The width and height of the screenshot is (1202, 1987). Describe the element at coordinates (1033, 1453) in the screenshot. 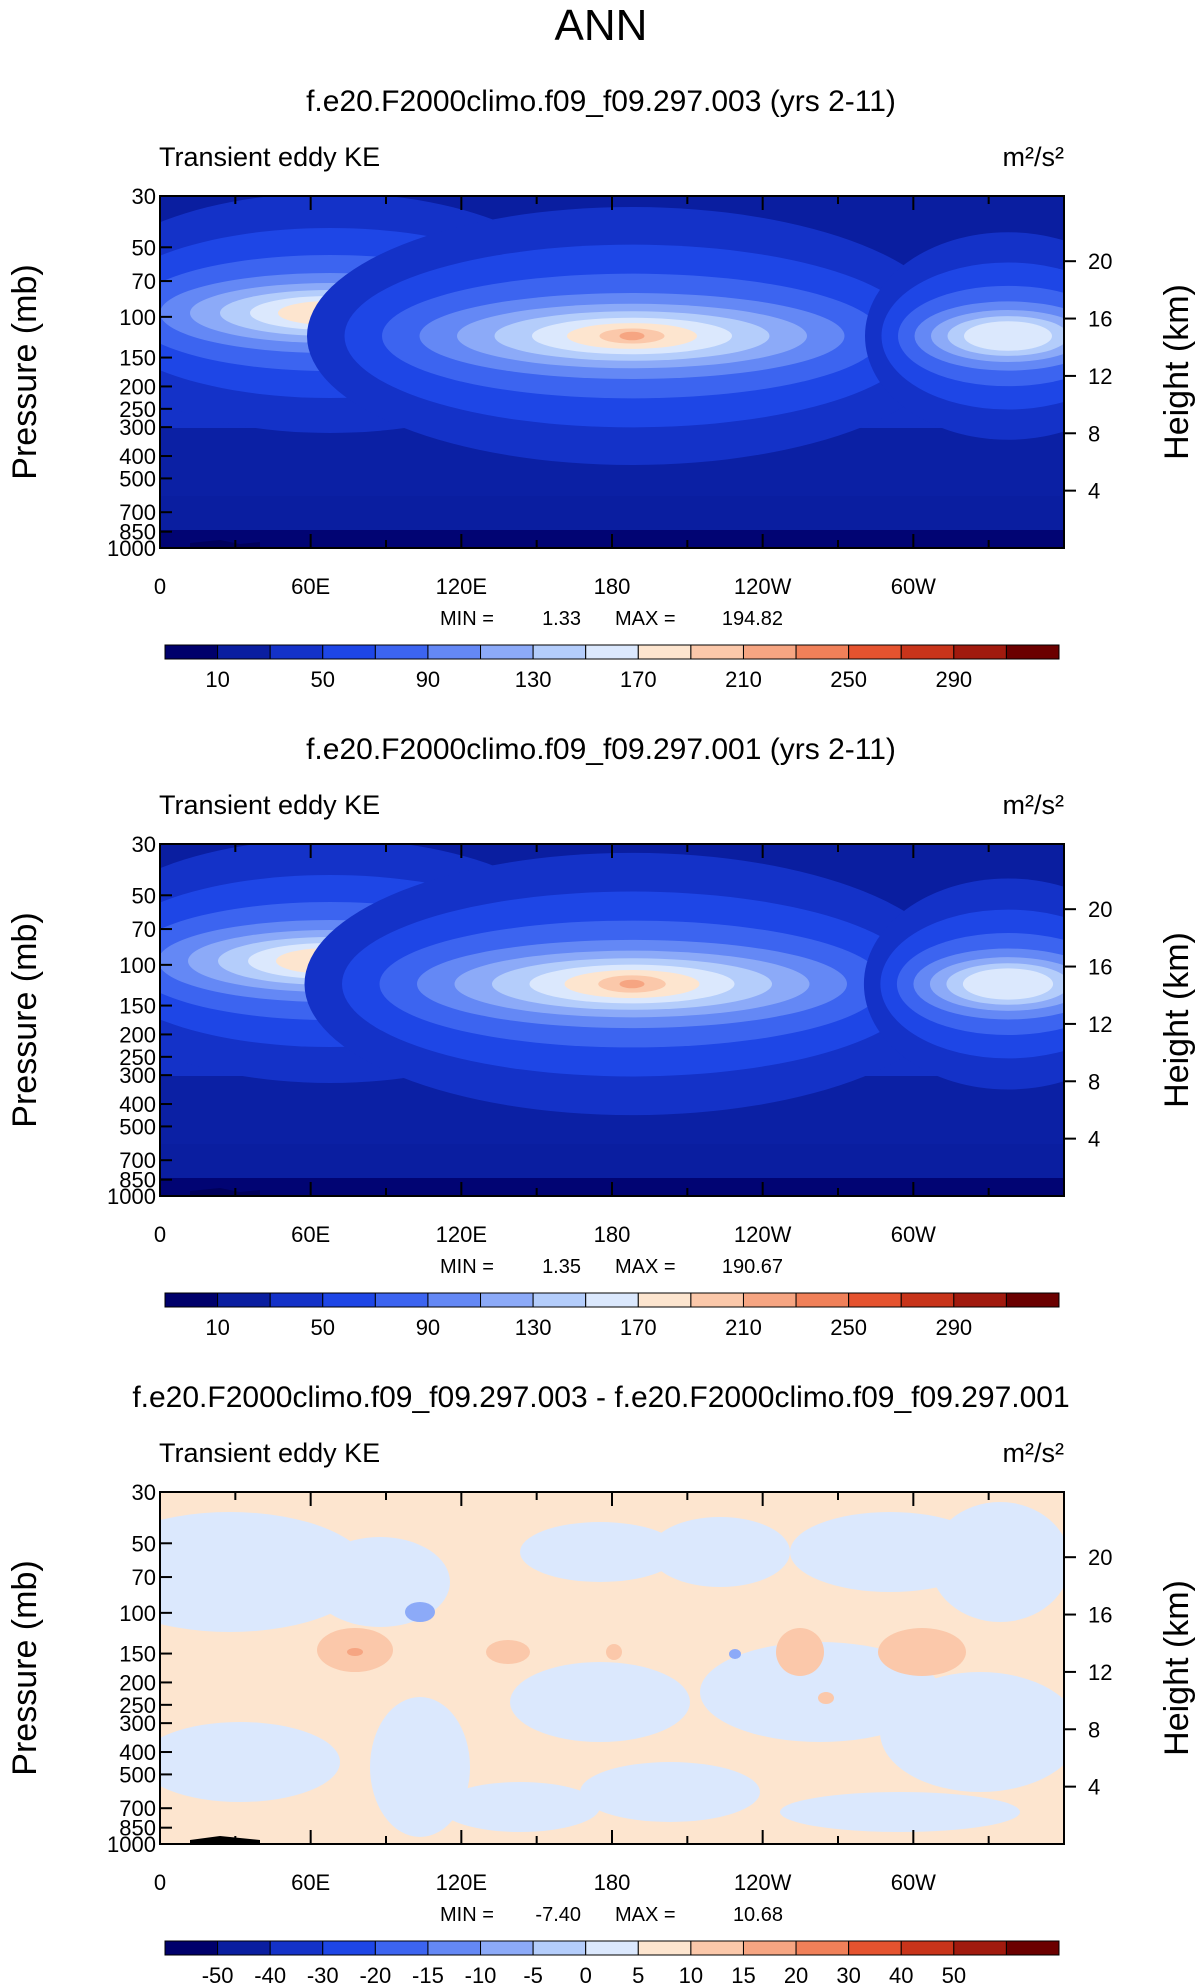

I see `panel-3-units: m²/s²` at that location.